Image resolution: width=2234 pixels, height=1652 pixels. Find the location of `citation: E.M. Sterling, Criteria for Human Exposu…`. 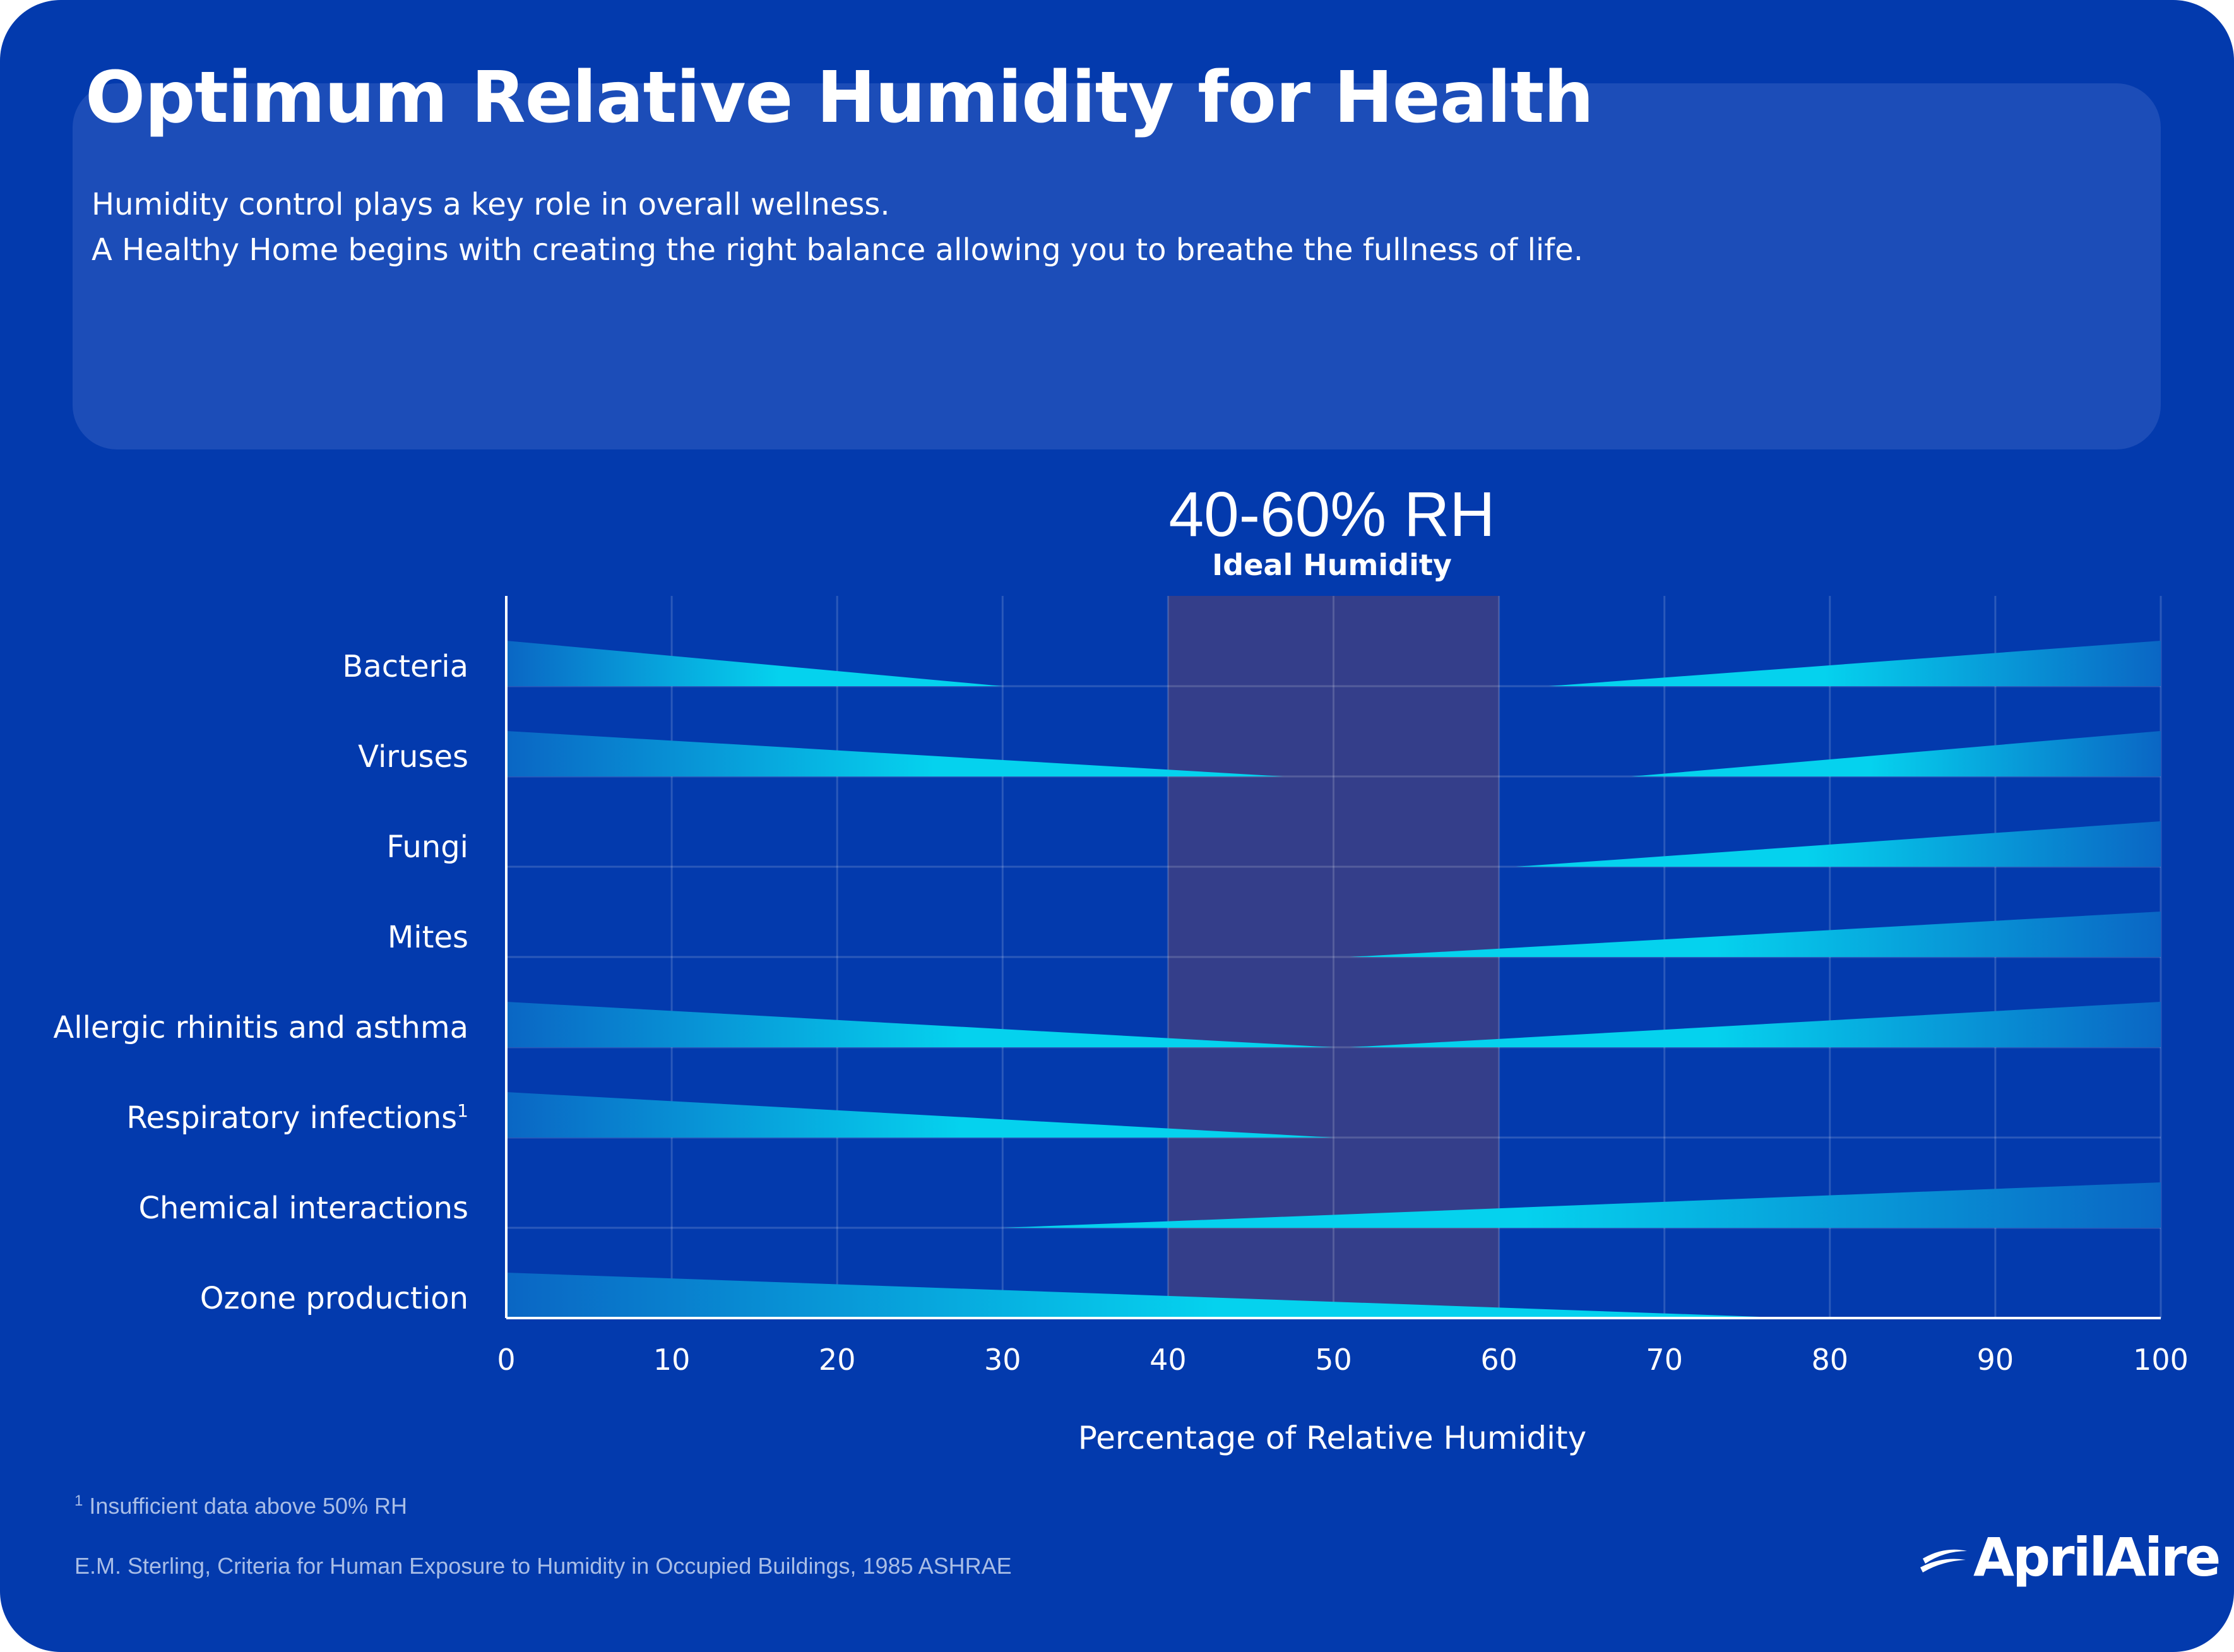

citation: E.M. Sterling, Criteria for Human Exposu… is located at coordinates (543, 1566).